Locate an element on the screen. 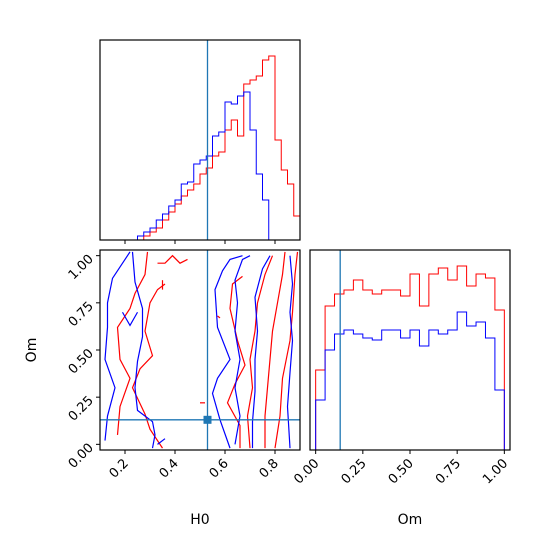  om-histogram-plot-area is located at coordinates (410, 350).